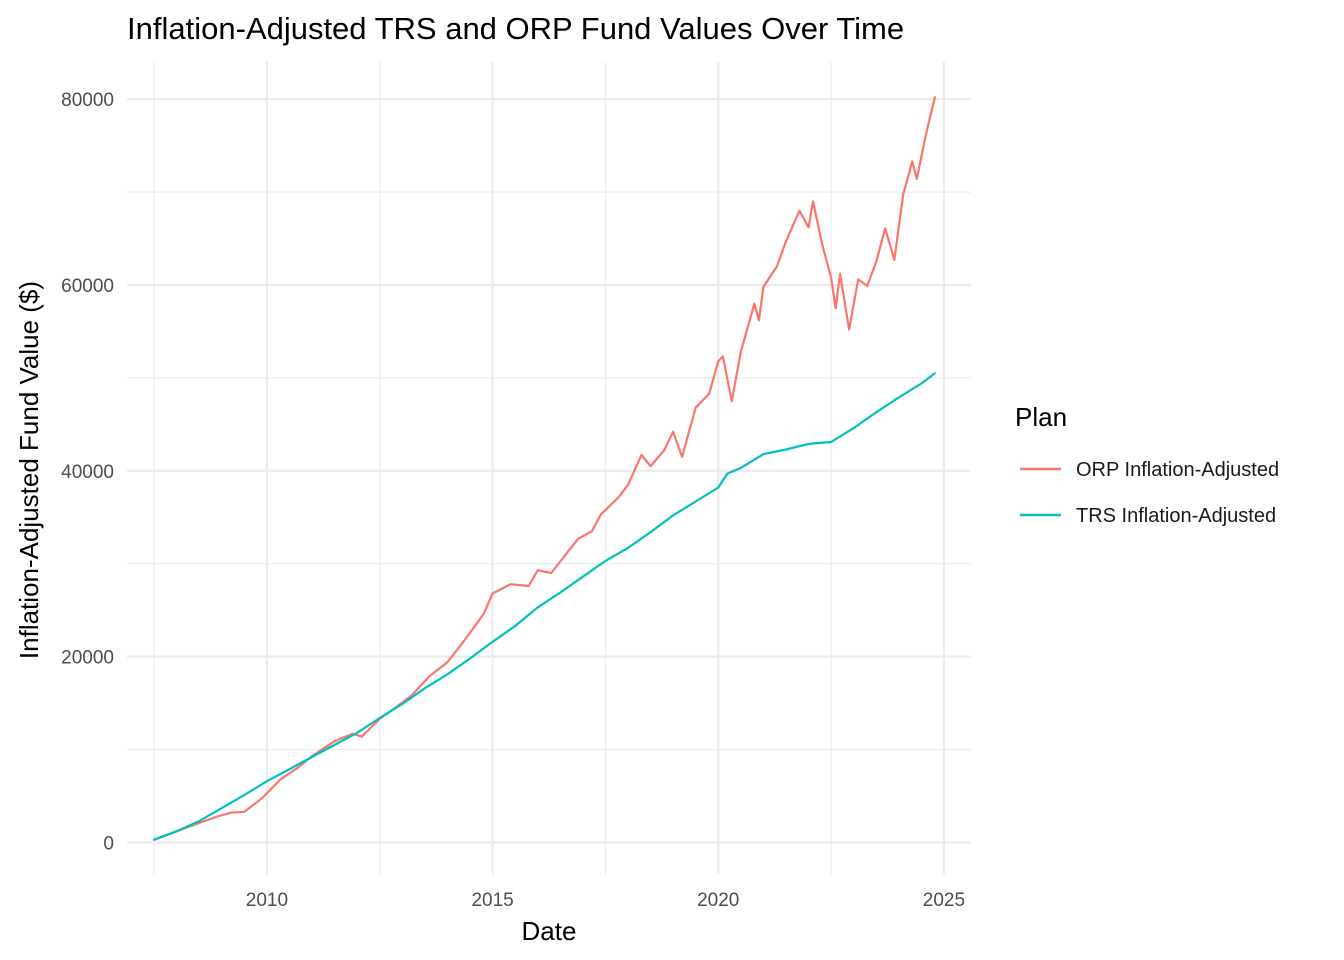 This screenshot has width=1344, height=960. What do you see at coordinates (944, 900) in the screenshot?
I see `x-tick-label: 2025` at bounding box center [944, 900].